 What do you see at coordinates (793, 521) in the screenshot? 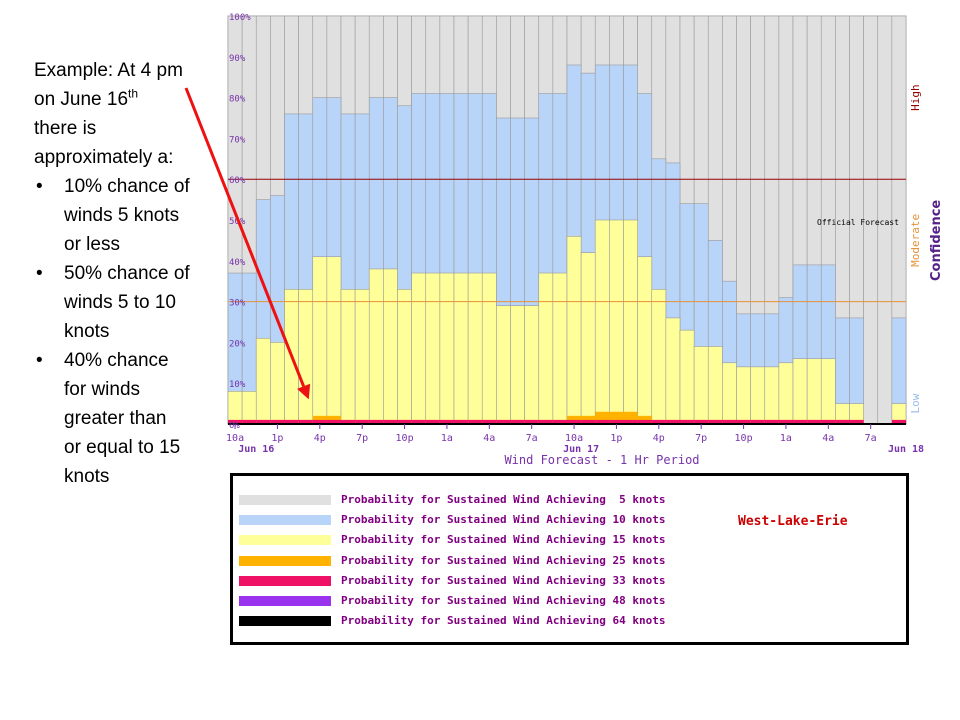
I see `legend-region-label: West-Lake-Erie` at bounding box center [793, 521].